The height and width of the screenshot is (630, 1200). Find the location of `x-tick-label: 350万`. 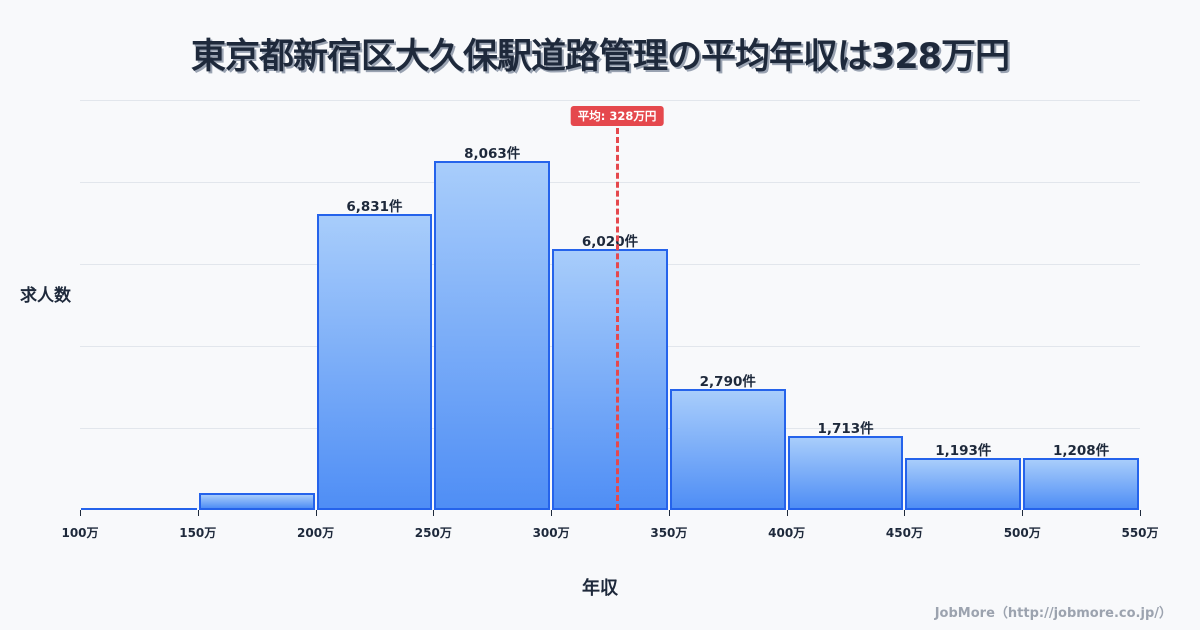

x-tick-label: 350万 is located at coordinates (669, 533).